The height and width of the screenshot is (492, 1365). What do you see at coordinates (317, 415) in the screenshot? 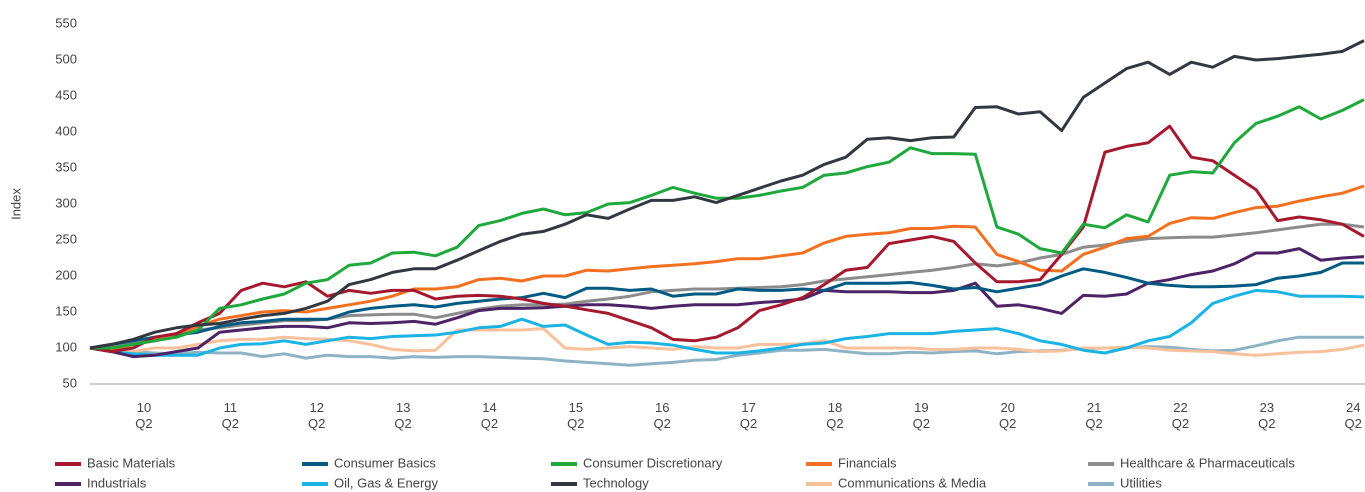
I see `x-tick-label: 12 Q2` at bounding box center [317, 415].